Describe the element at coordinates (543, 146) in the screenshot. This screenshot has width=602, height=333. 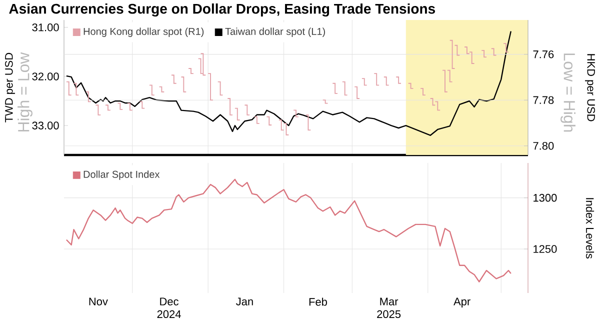
I see `y2-tick-label: 7.80` at that location.